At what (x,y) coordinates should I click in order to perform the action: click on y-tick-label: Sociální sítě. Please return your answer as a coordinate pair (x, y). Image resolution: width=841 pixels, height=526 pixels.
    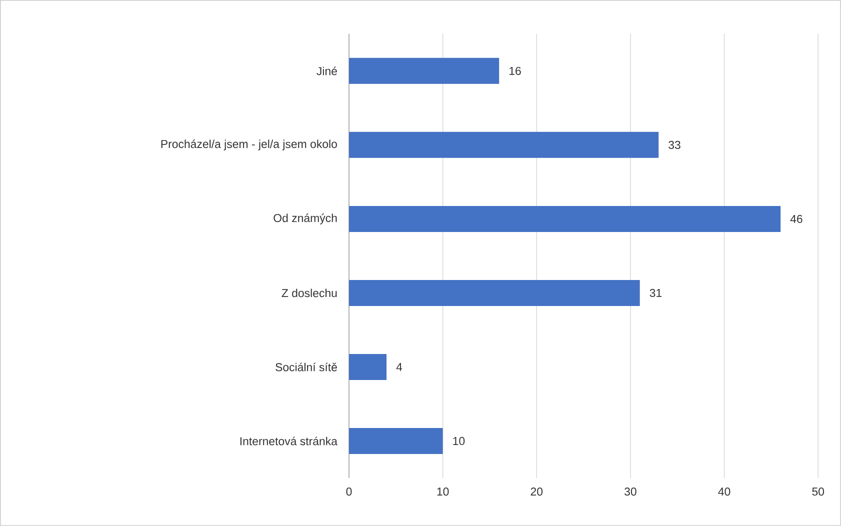
    Looking at the image, I should click on (306, 367).